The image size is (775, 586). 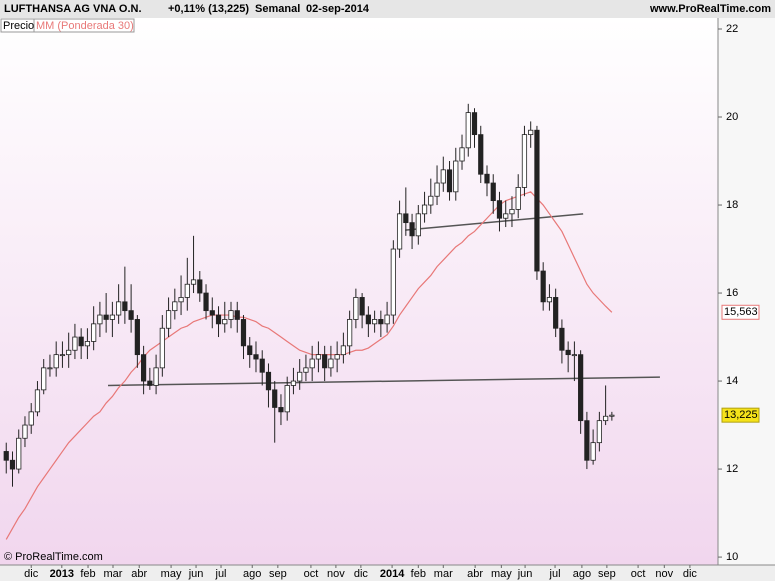 What do you see at coordinates (221, 574) in the screenshot?
I see `x-tick-label: jul` at bounding box center [221, 574].